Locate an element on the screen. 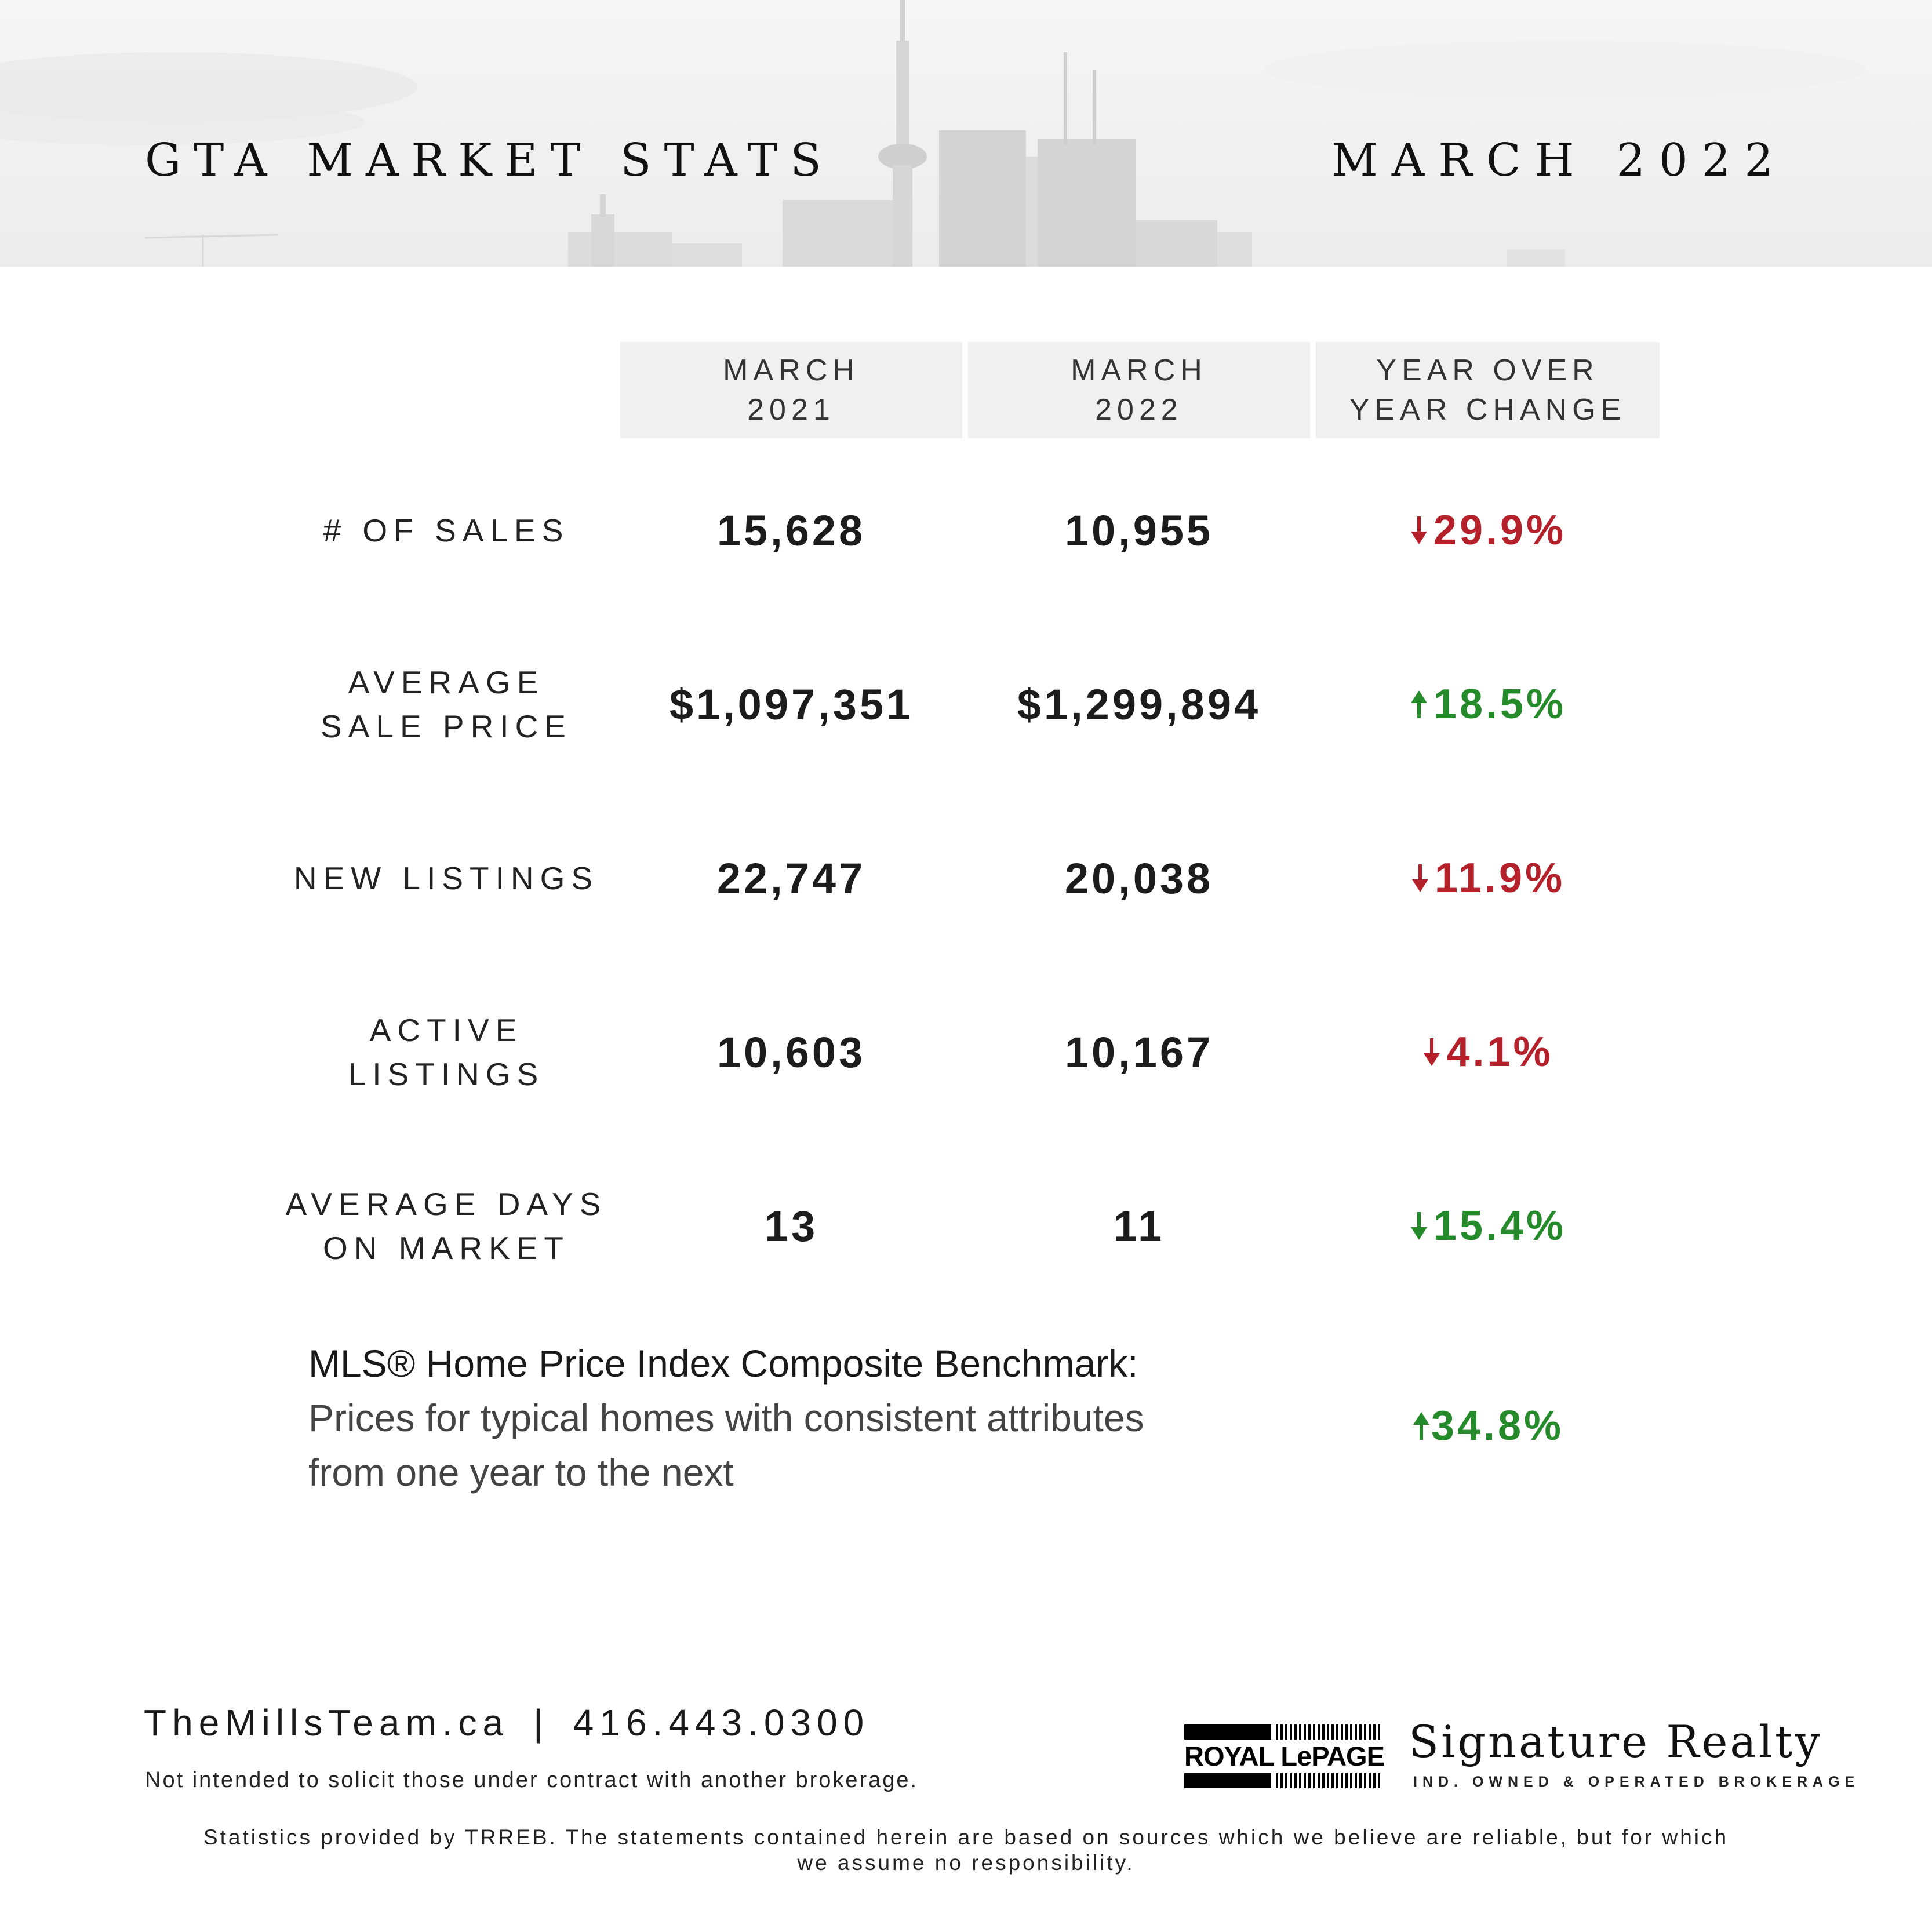 Image resolution: width=1932 pixels, height=1932 pixels. skyline-image is located at coordinates (966, 133).